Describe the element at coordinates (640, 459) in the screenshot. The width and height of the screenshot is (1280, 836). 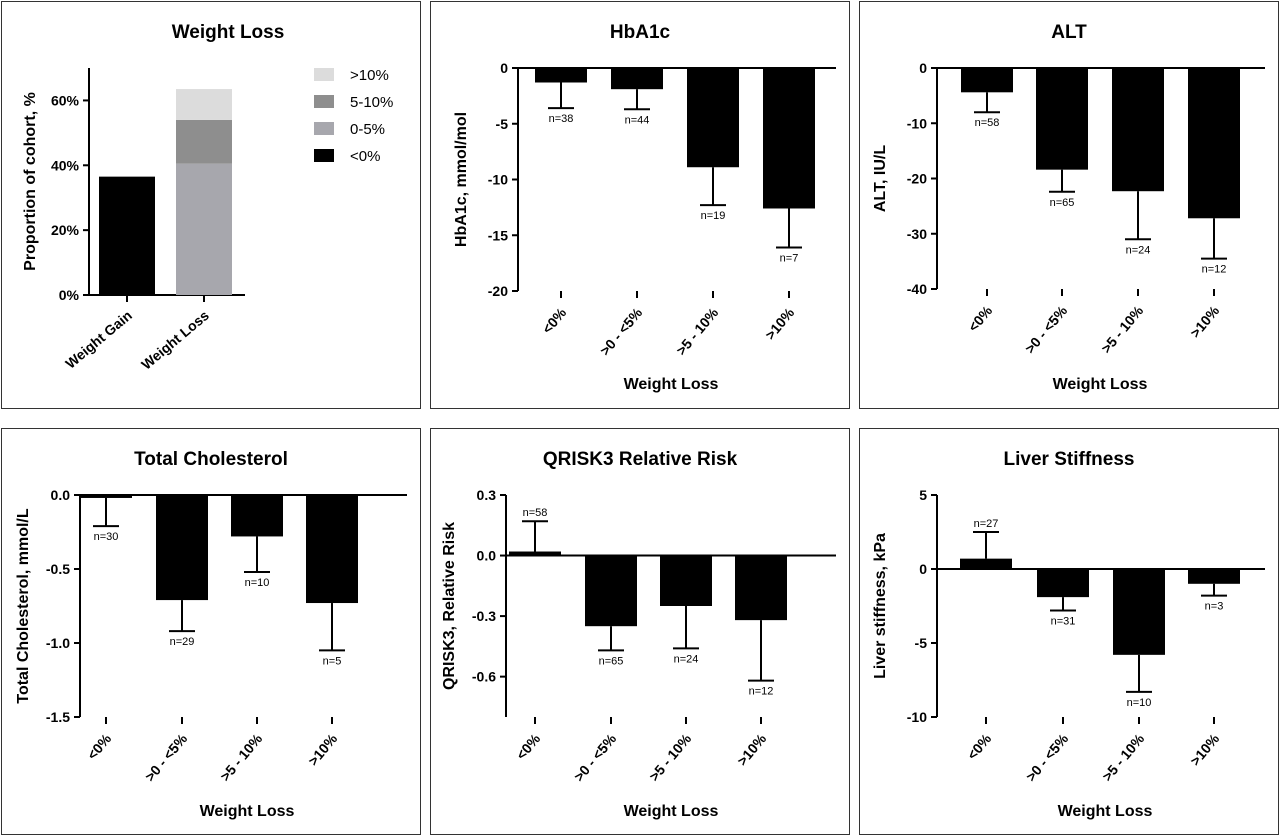
I see `chart-title: QRISK3 Relative Risk` at that location.